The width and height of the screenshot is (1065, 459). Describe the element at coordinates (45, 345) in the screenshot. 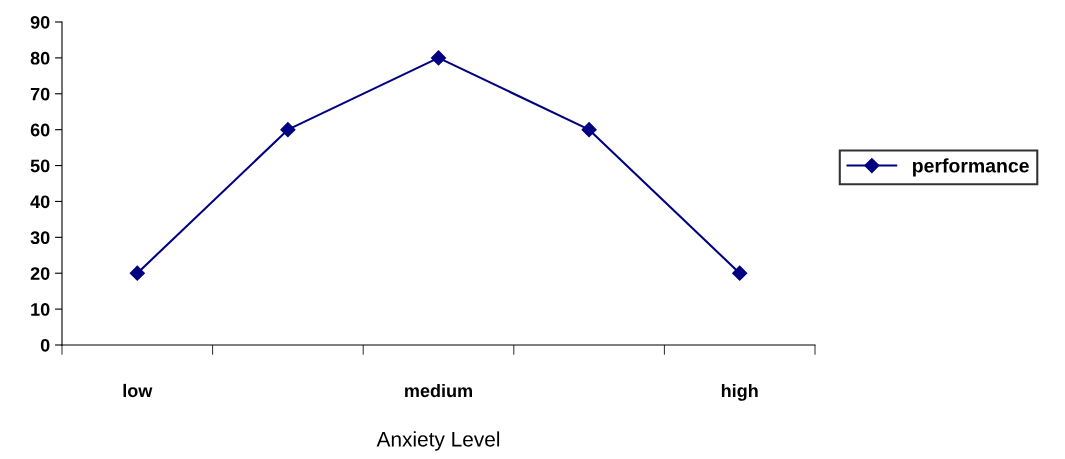

I see `y-tick-label: 0` at that location.